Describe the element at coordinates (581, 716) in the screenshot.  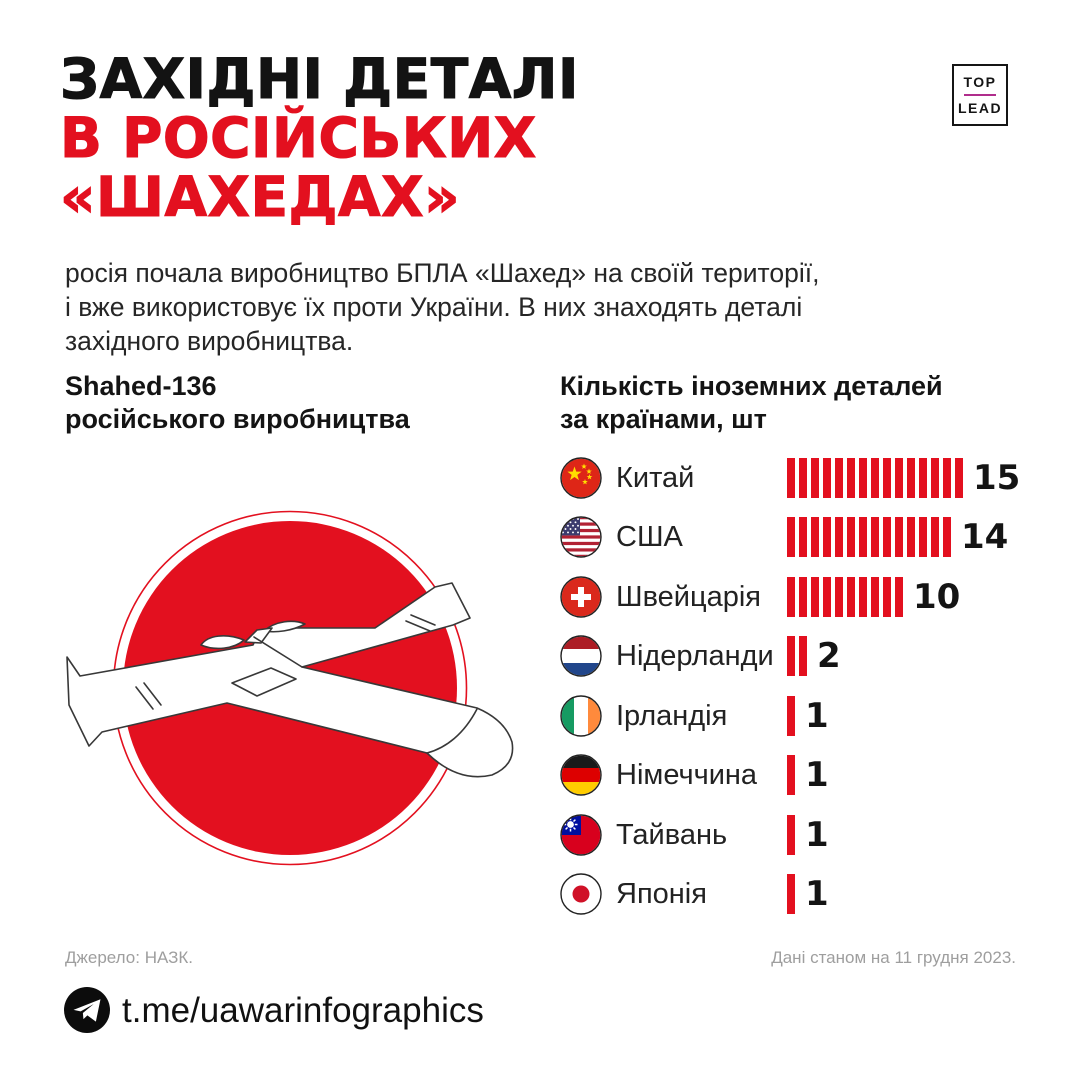
I see `ireland-flag-icon` at that location.